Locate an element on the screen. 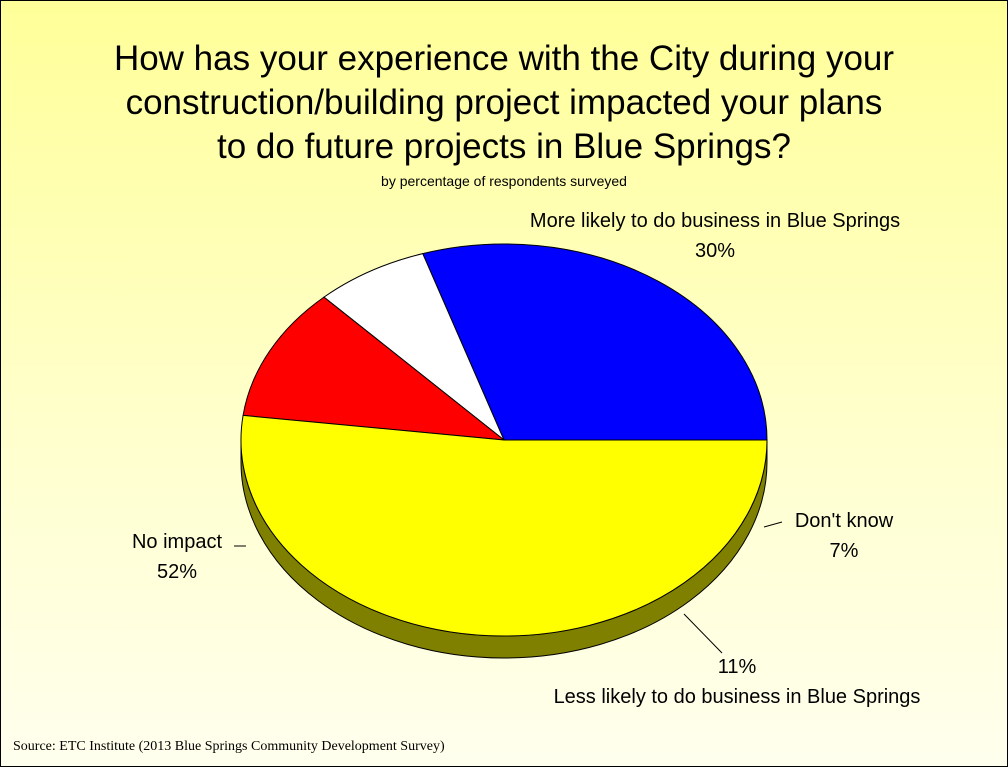 The image size is (1008, 767). chart-subtitle: by percentage of respondents surveyed is located at coordinates (504, 181).